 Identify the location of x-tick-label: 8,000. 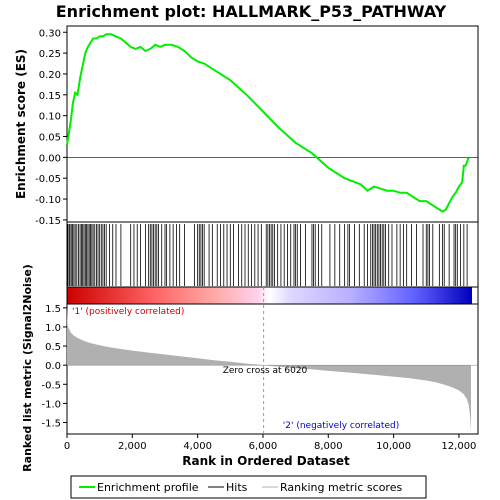
(328, 446).